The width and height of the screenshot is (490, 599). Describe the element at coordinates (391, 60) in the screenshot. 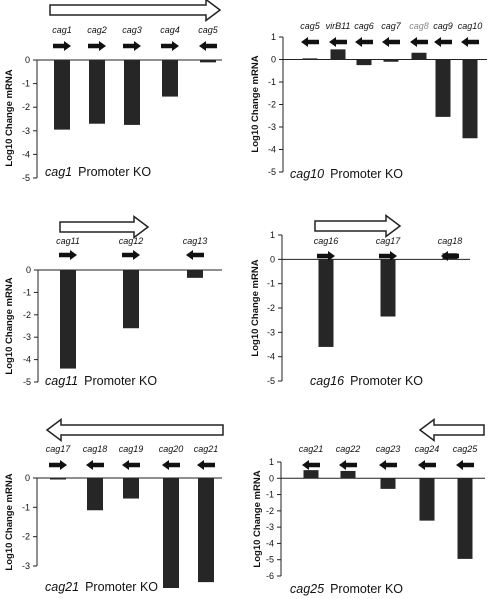

I see `bar-cag7` at that location.